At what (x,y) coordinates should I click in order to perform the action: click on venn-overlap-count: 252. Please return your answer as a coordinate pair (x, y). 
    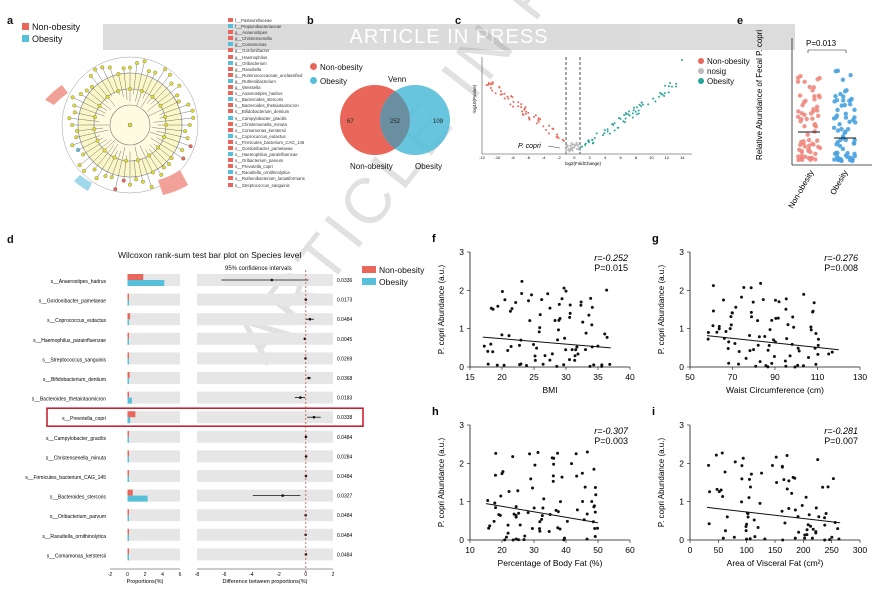
    Looking at the image, I should click on (395, 122).